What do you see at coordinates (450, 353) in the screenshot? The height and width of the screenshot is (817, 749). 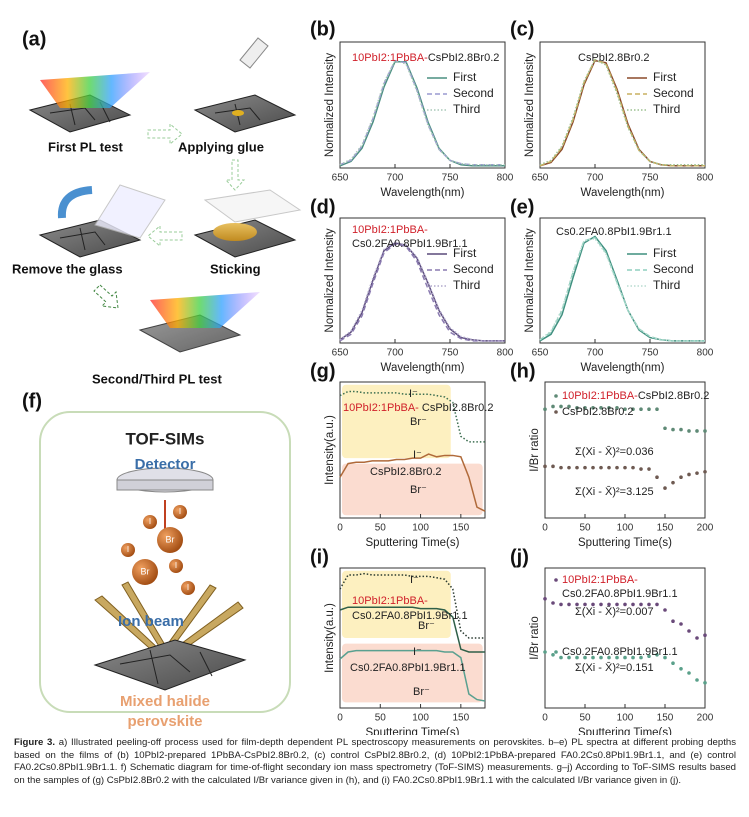 I see `x-tick-label: 750` at bounding box center [450, 353].